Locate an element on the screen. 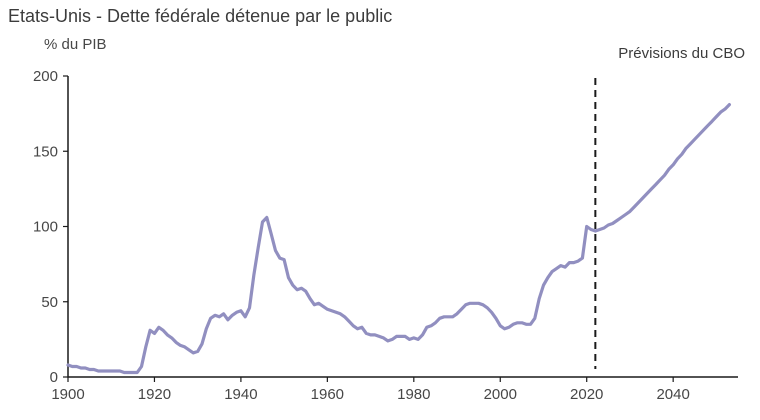 The width and height of the screenshot is (760, 420). forecast-annotation: Prévisions du CBO is located at coordinates (681, 53).